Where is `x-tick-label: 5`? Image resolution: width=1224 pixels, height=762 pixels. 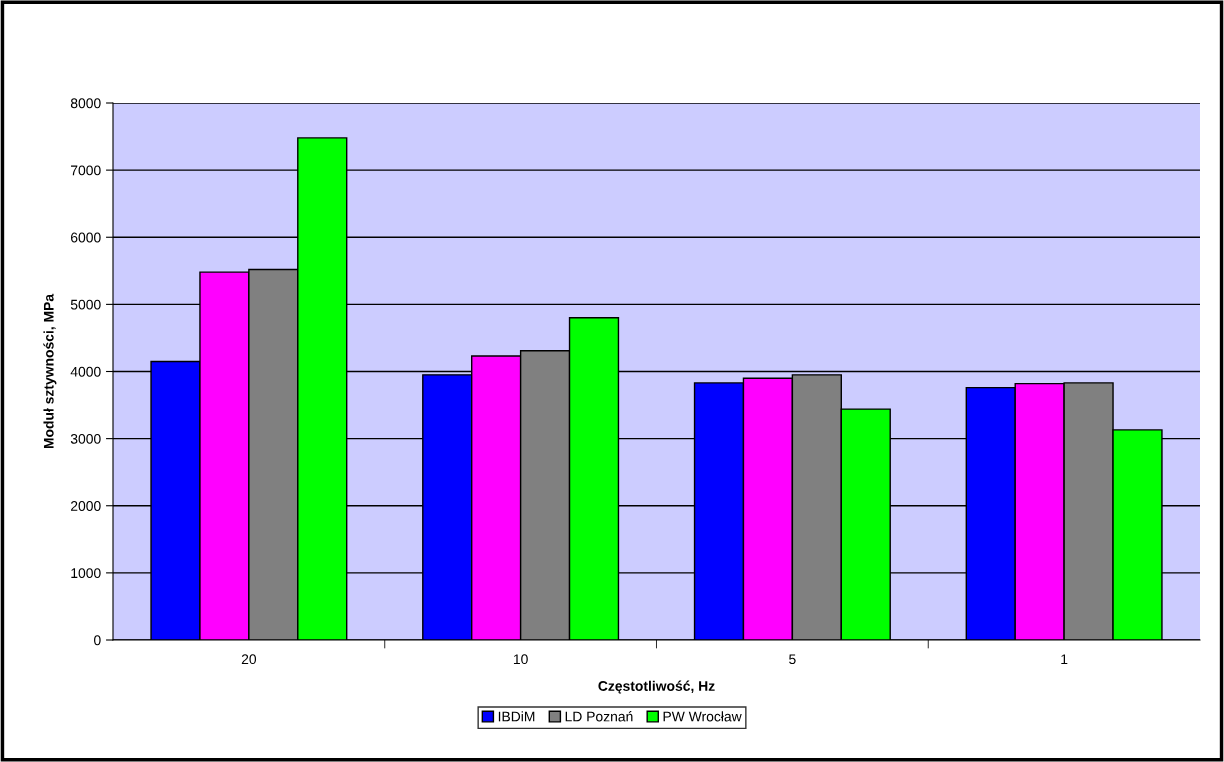
x-tick-label: 5 is located at coordinates (792, 659).